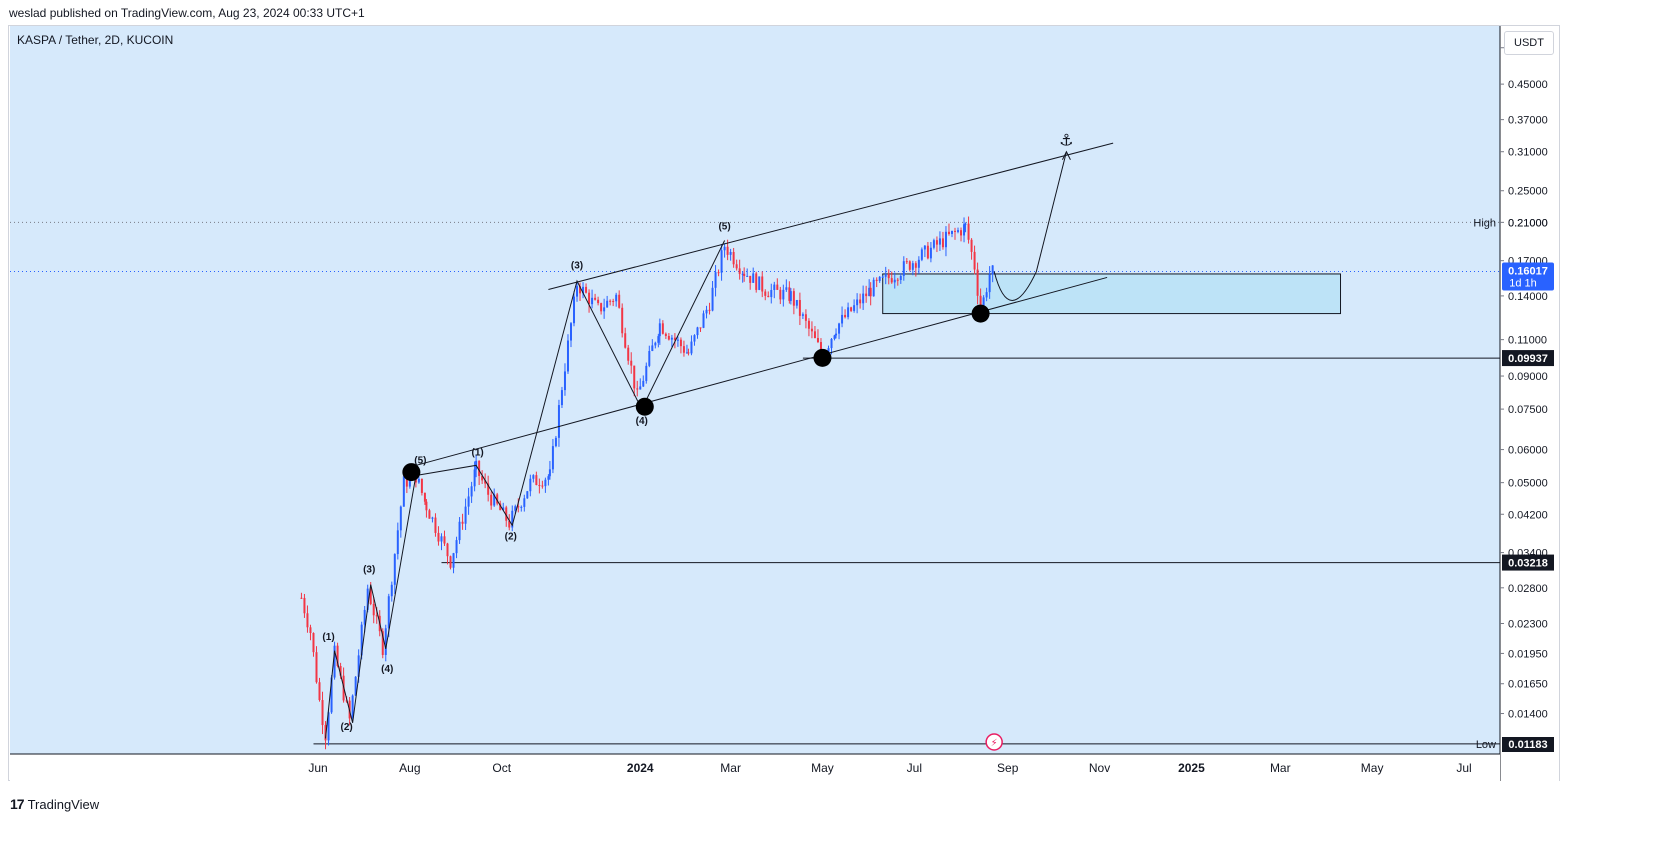  Describe the element at coordinates (17, 804) in the screenshot. I see `tradingview-logo-icon: 17` at that location.